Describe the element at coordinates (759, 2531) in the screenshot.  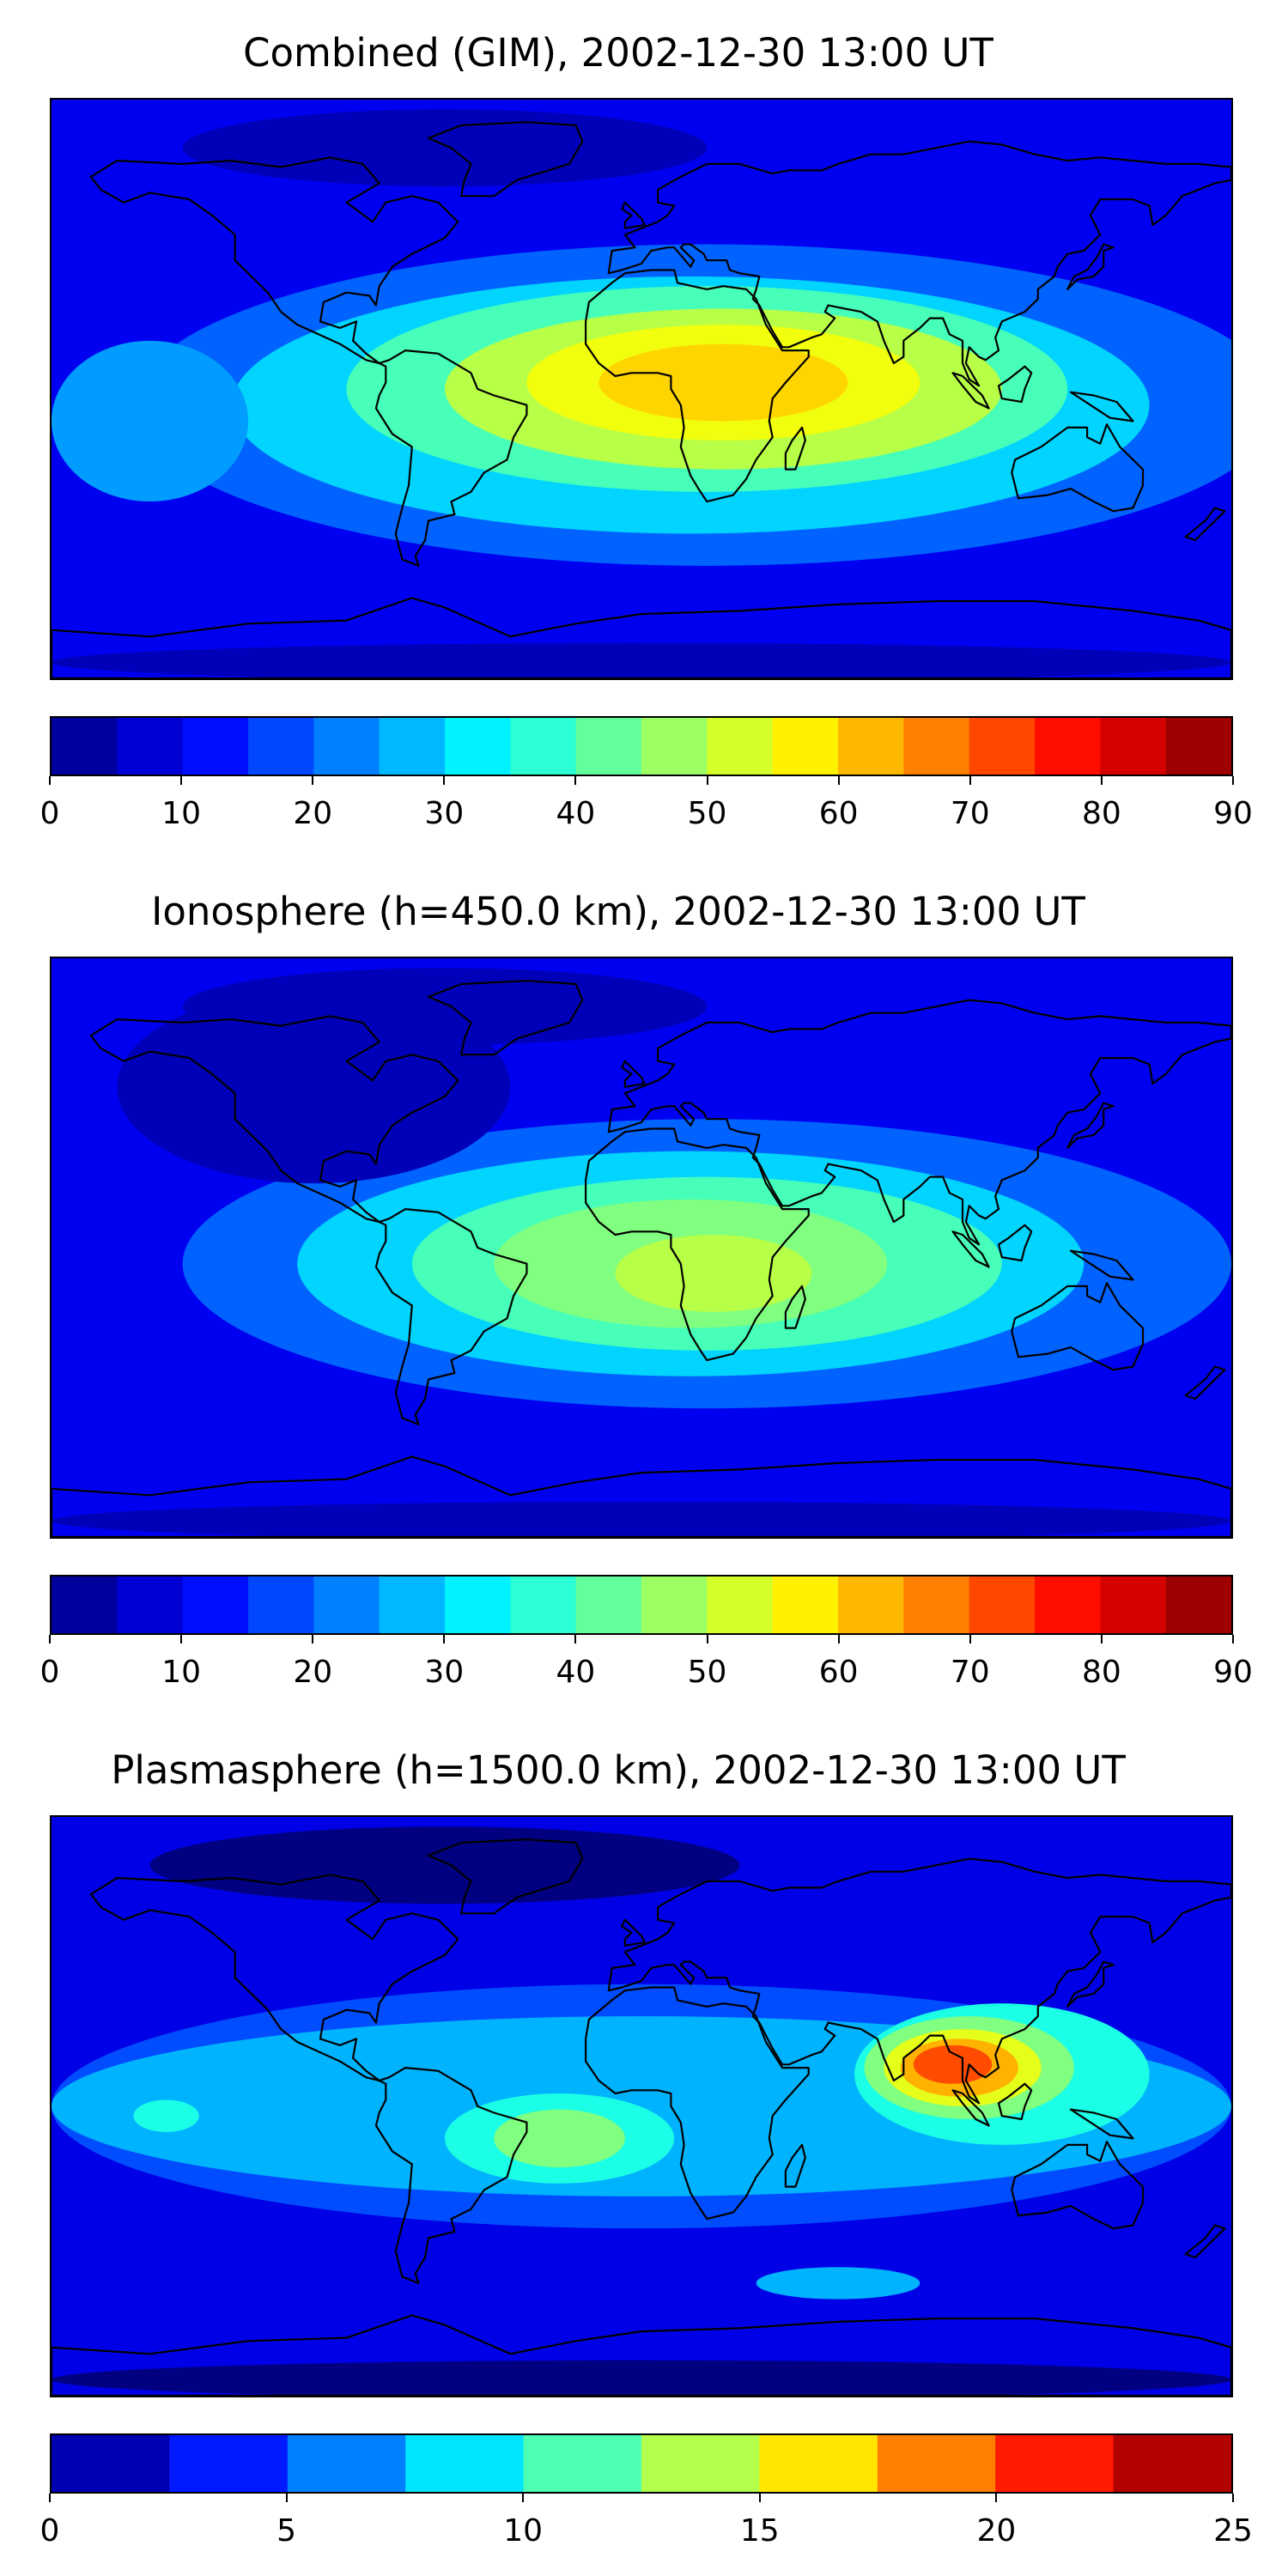
I see `colorbar-tick-label: 15` at that location.